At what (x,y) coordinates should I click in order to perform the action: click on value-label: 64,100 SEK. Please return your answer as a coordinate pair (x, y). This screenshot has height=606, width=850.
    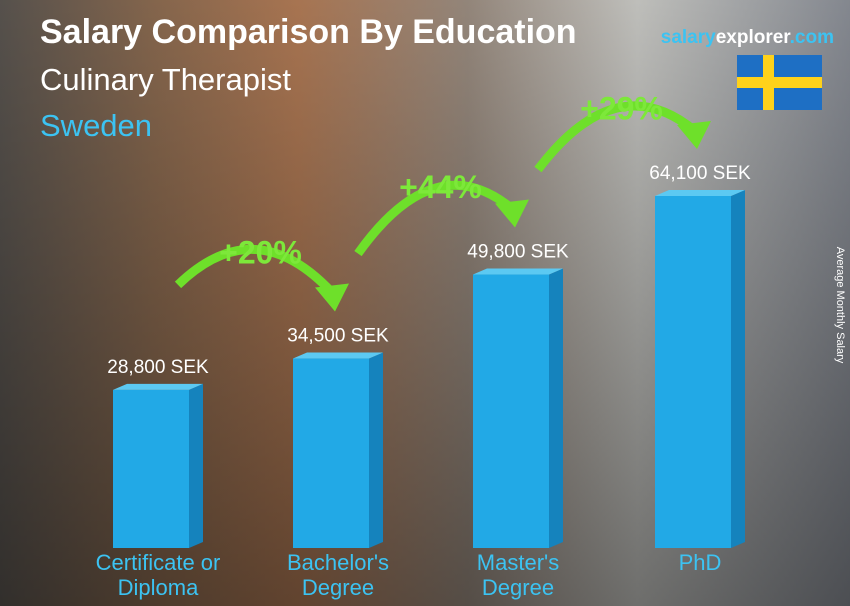
    Looking at the image, I should click on (700, 173).